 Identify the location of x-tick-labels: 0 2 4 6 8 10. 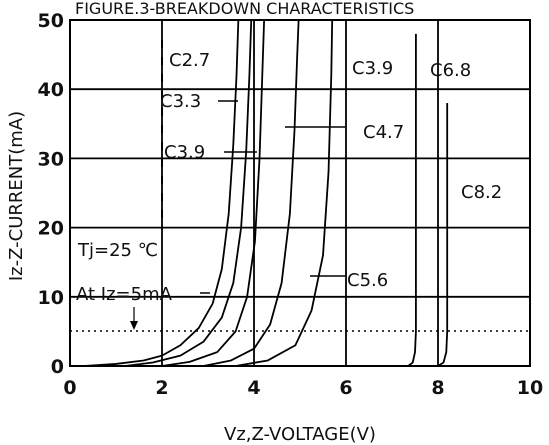
(303, 388).